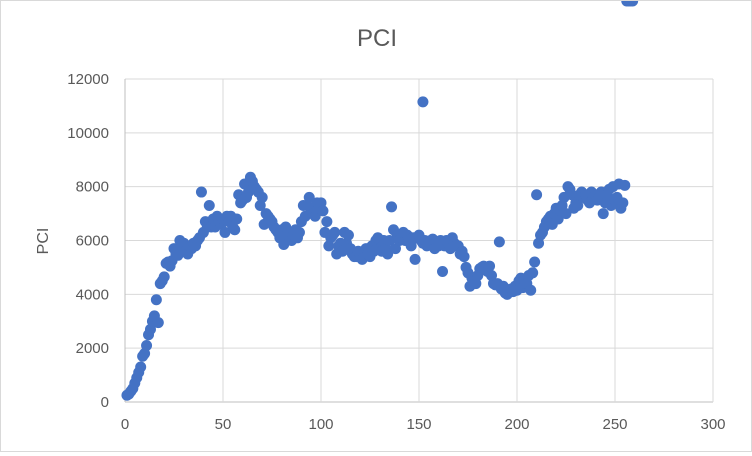  Describe the element at coordinates (105, 402) in the screenshot. I see `y-tick-label: 0` at that location.